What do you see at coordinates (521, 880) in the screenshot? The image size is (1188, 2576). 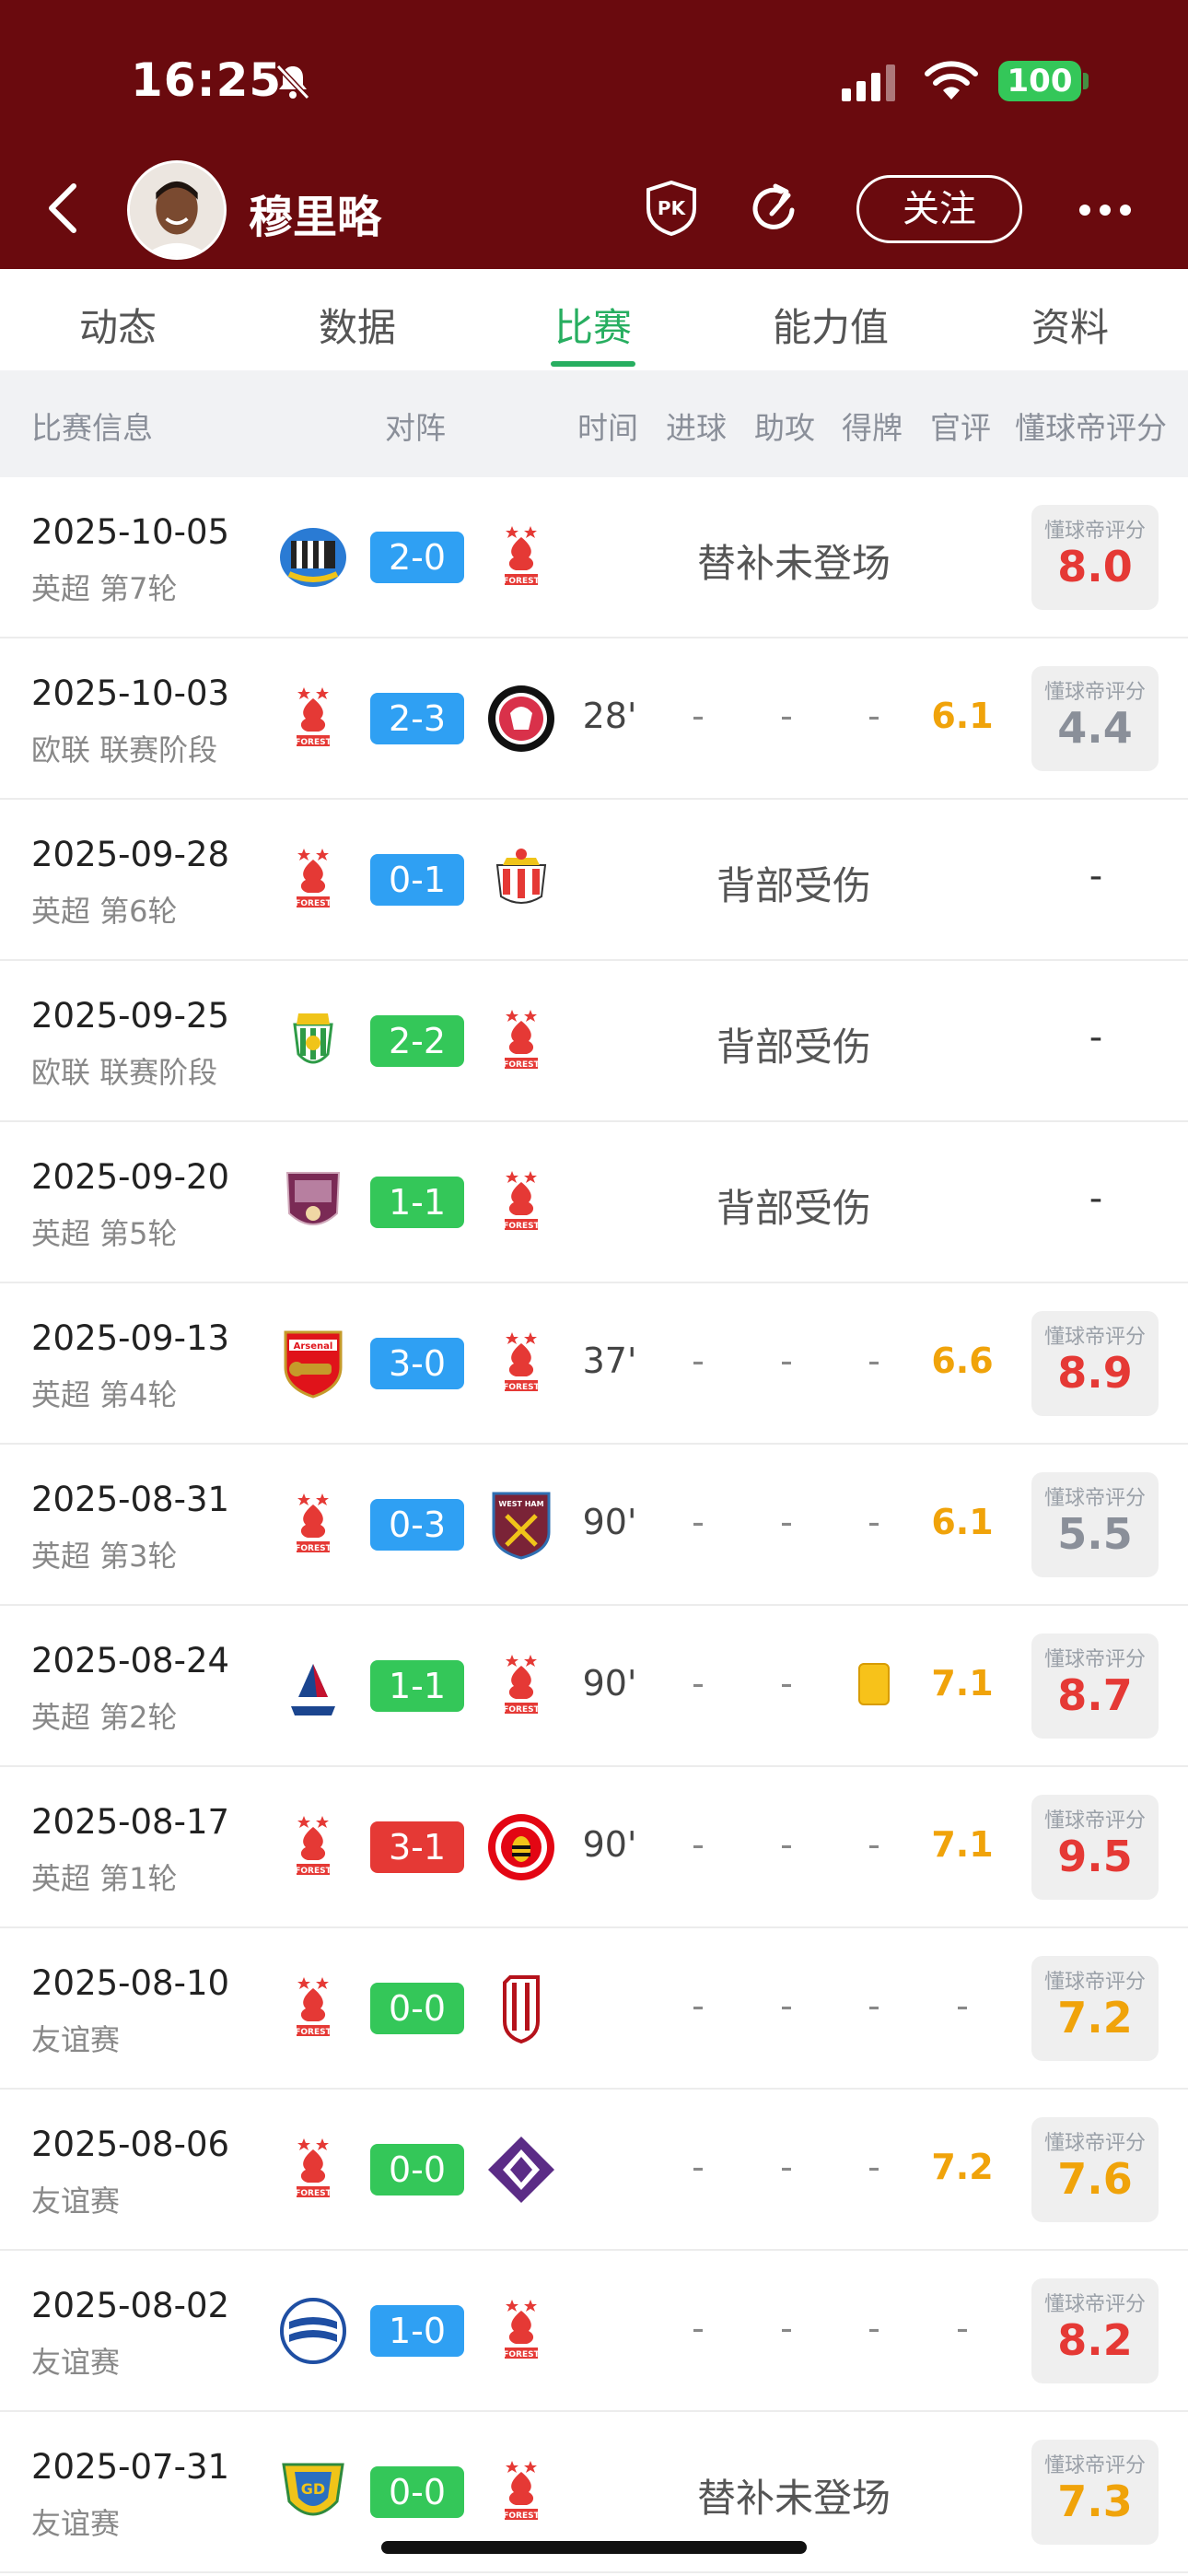 I see `sunderland-crest-icon` at bounding box center [521, 880].